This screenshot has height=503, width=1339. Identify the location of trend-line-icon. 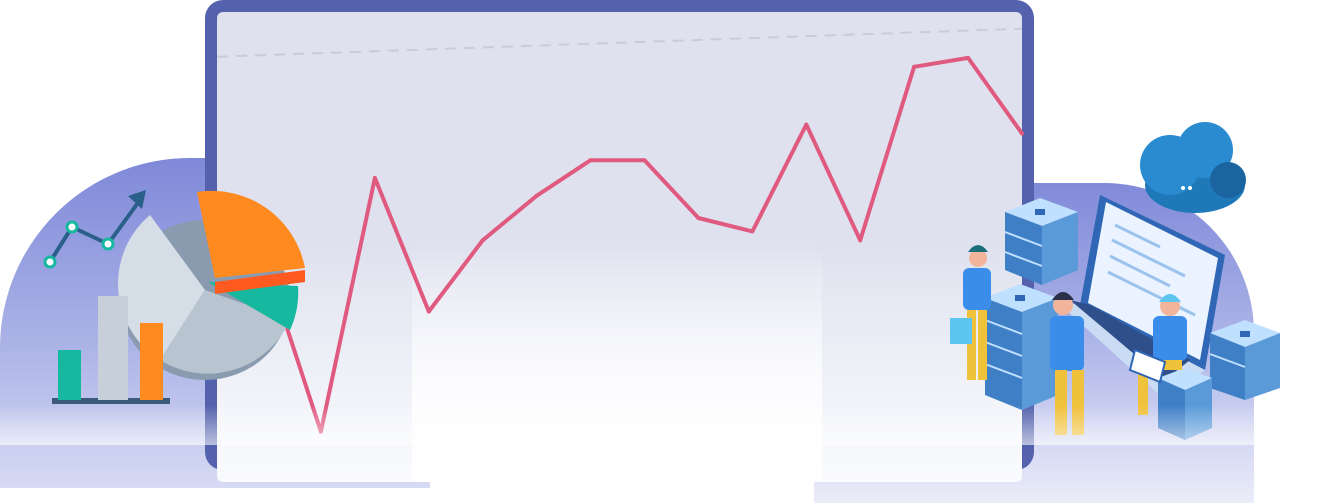
(94, 229).